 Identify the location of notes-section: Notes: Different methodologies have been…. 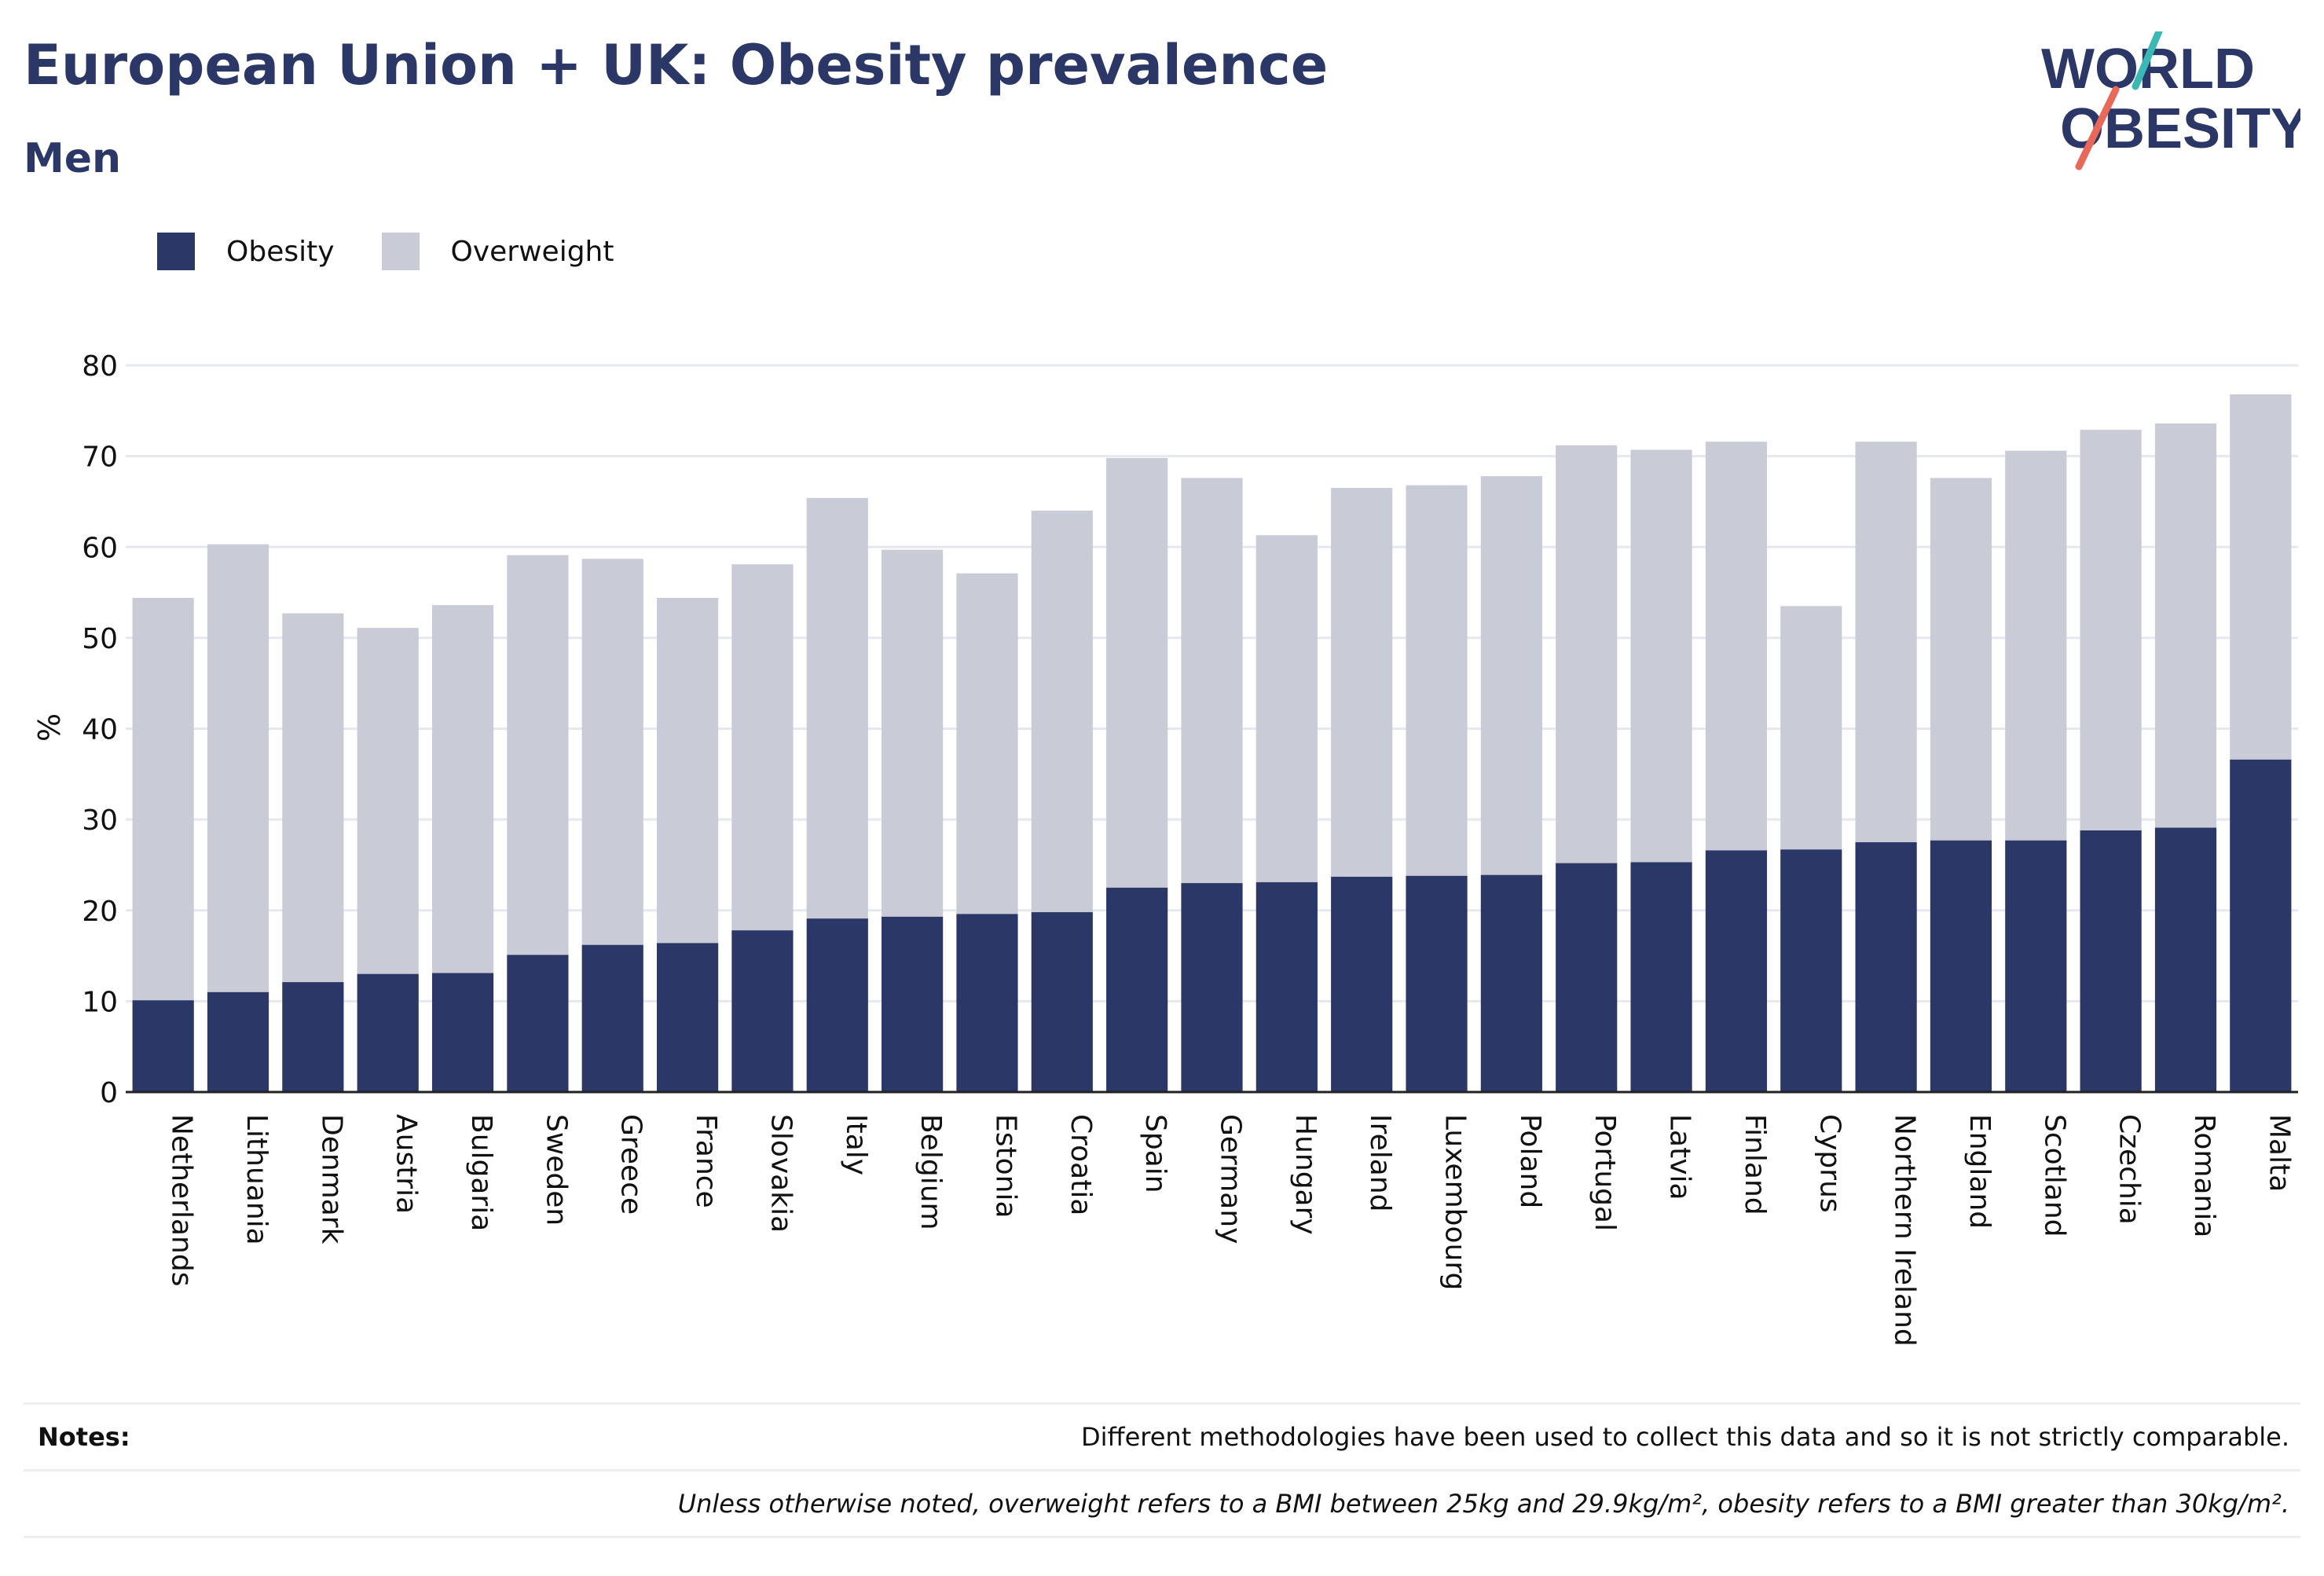
(1162, 1470).